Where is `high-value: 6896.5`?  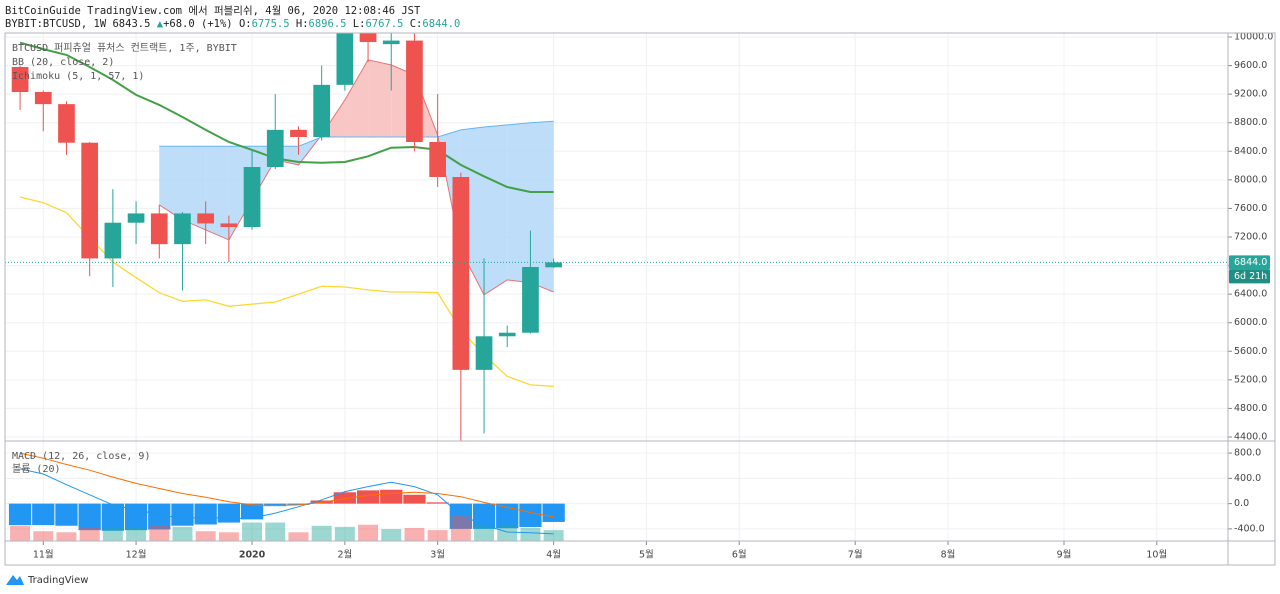
high-value: 6896.5 is located at coordinates (328, 24).